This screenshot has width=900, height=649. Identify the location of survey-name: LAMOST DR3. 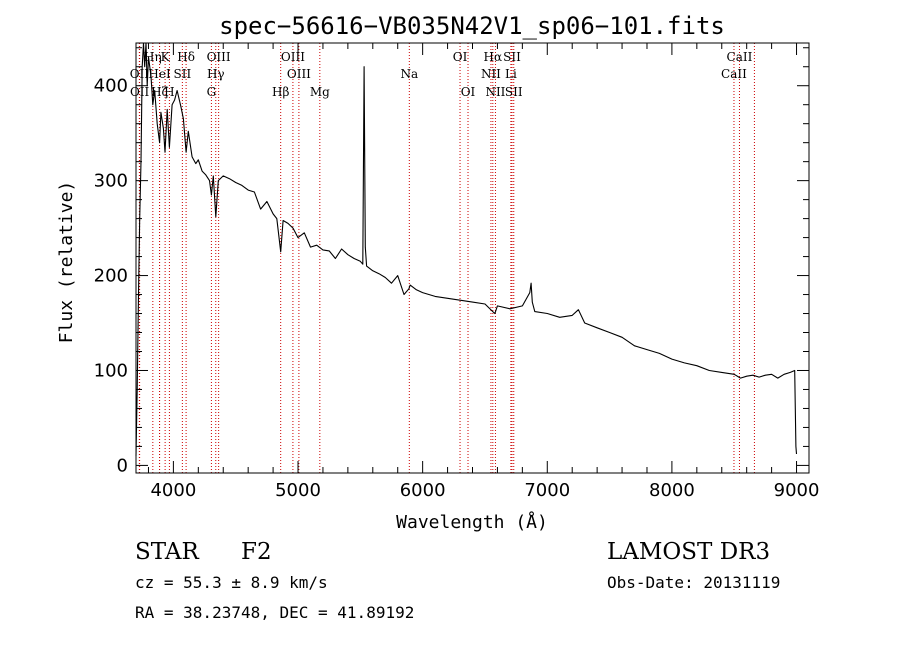
(689, 552).